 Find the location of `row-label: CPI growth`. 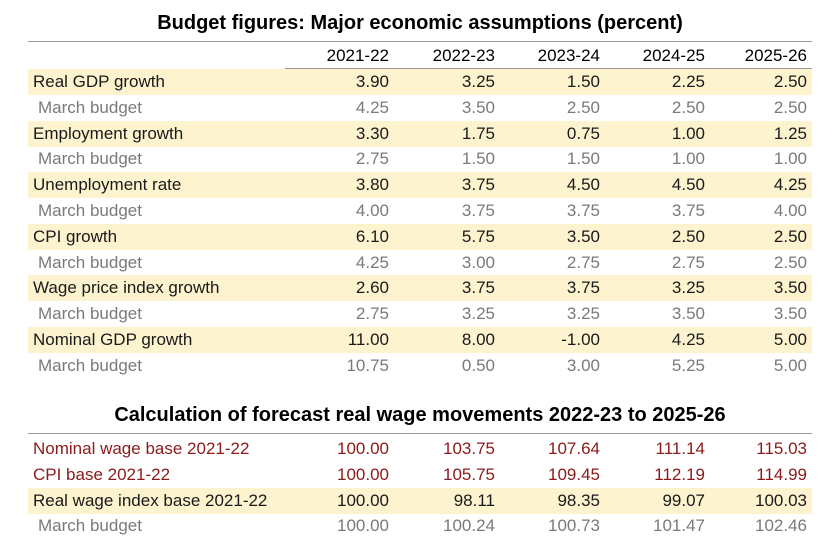

row-label: CPI growth is located at coordinates (75, 236).